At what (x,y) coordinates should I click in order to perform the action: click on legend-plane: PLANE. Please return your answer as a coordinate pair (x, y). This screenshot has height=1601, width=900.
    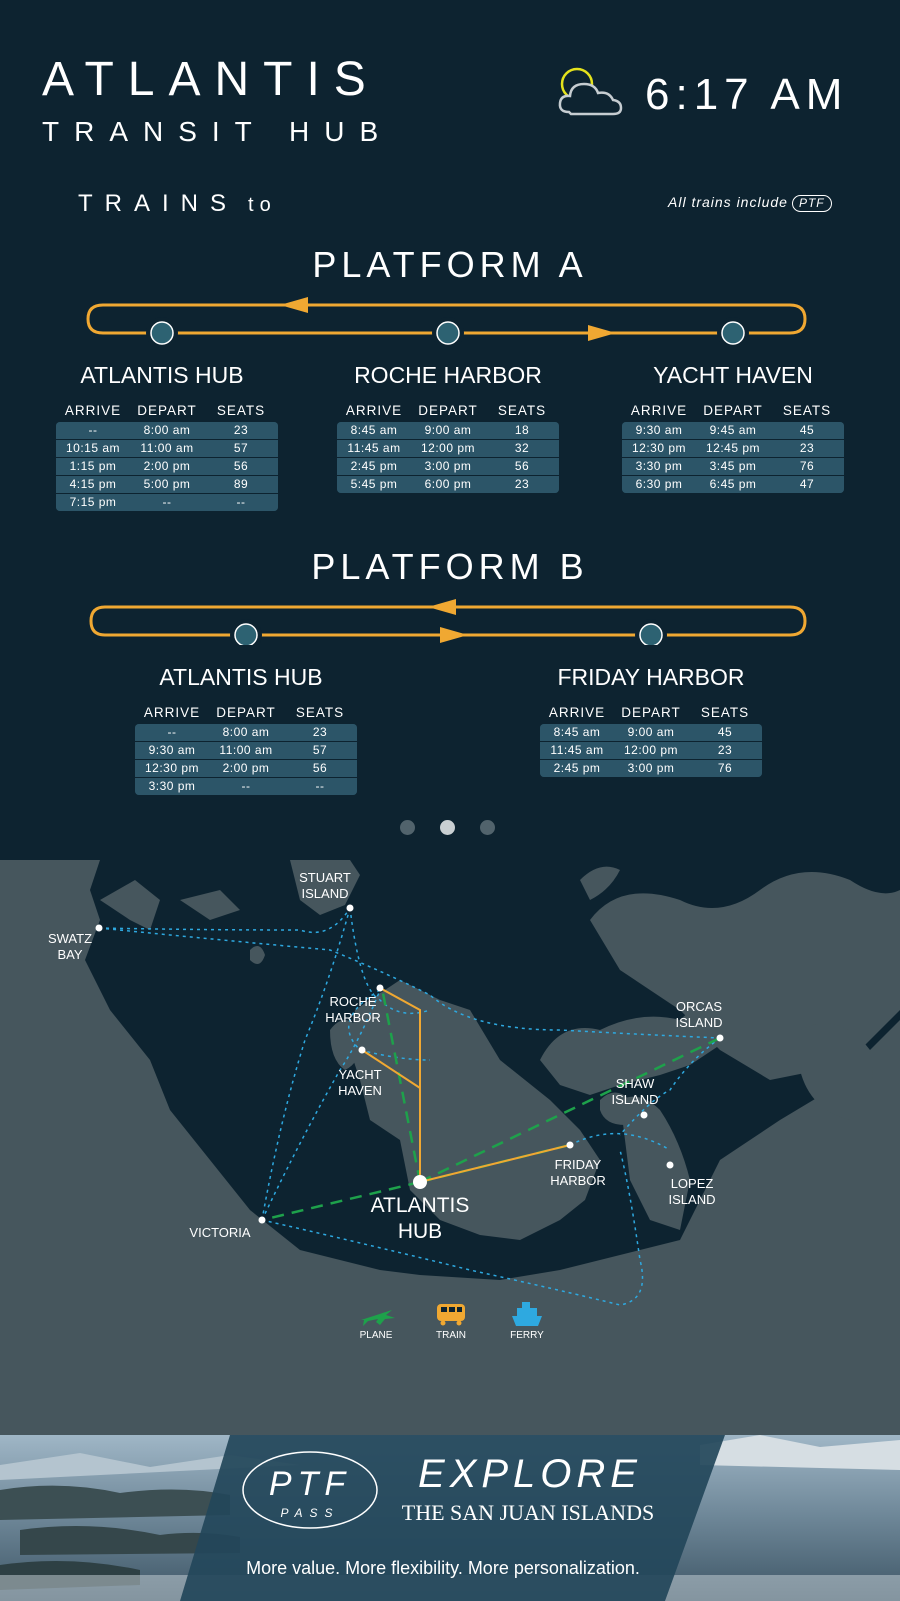
    Looking at the image, I should click on (376, 1335).